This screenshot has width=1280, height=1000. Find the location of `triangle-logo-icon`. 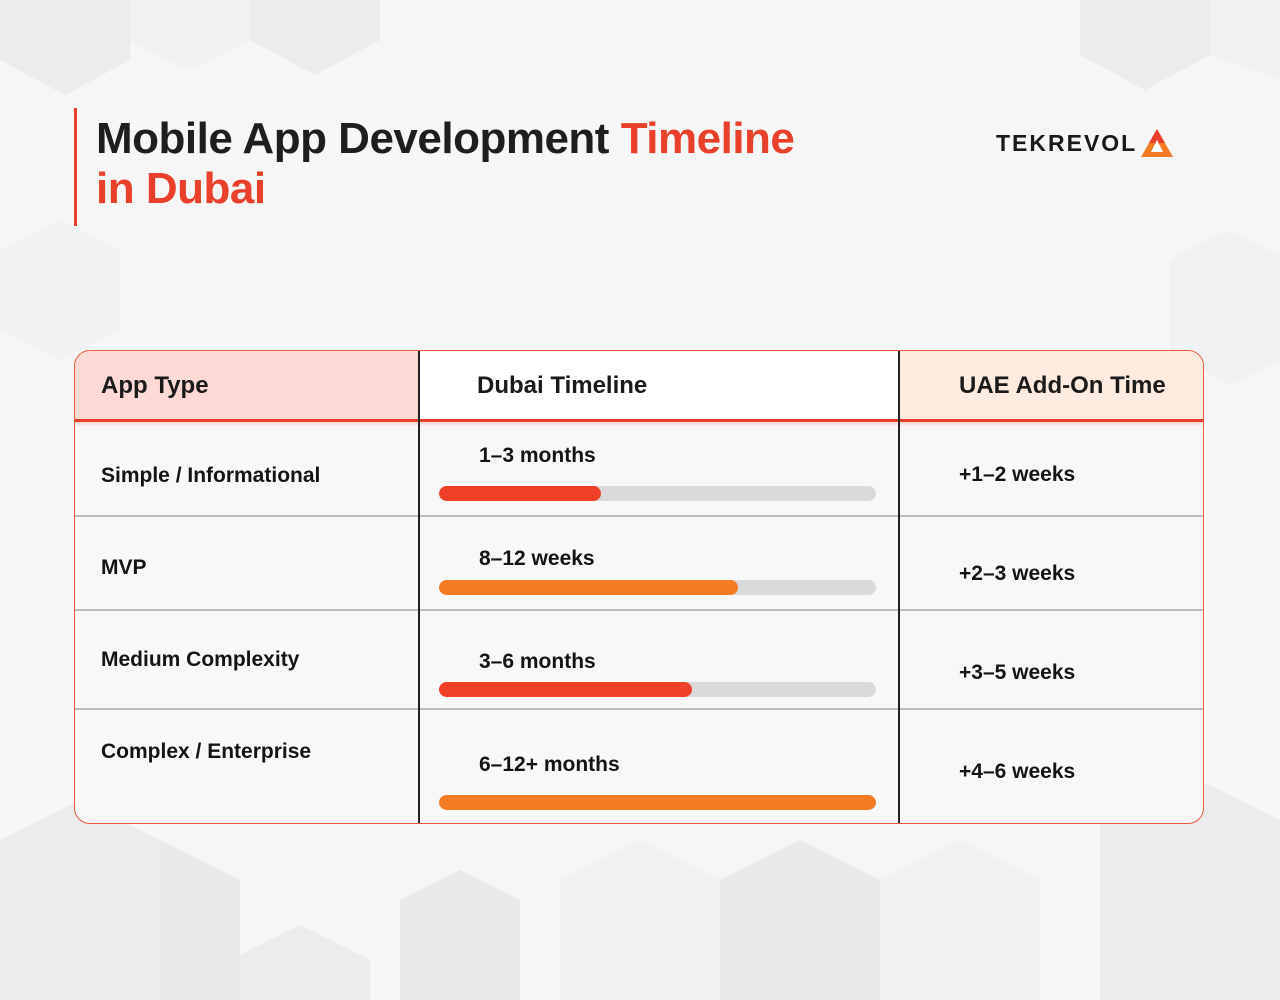

triangle-logo-icon is located at coordinates (1157, 143).